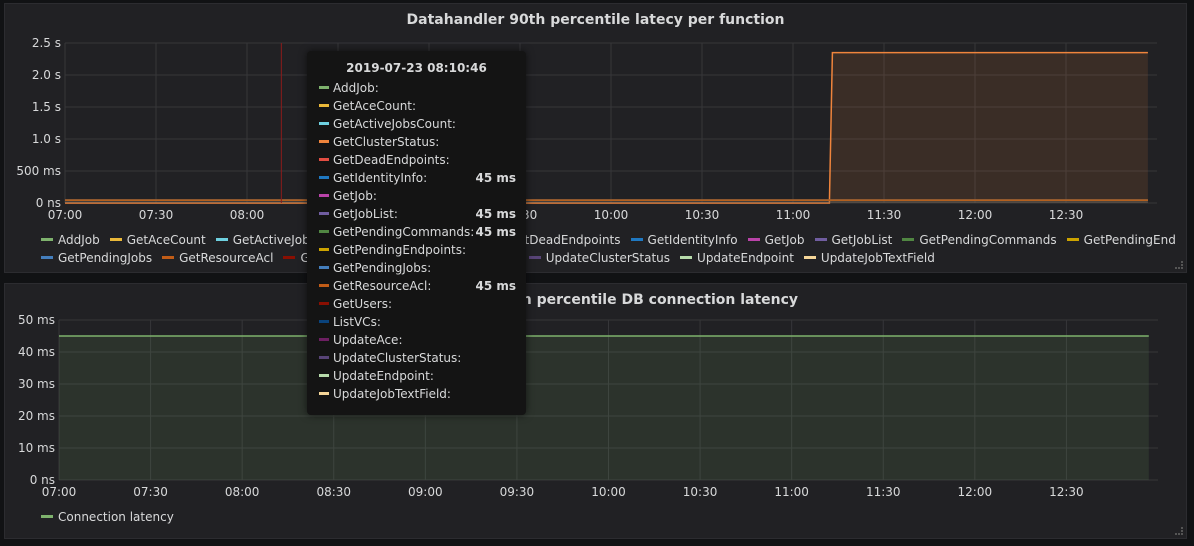  I want to click on tooltip-series-label: ListVCs:, so click(357, 322).